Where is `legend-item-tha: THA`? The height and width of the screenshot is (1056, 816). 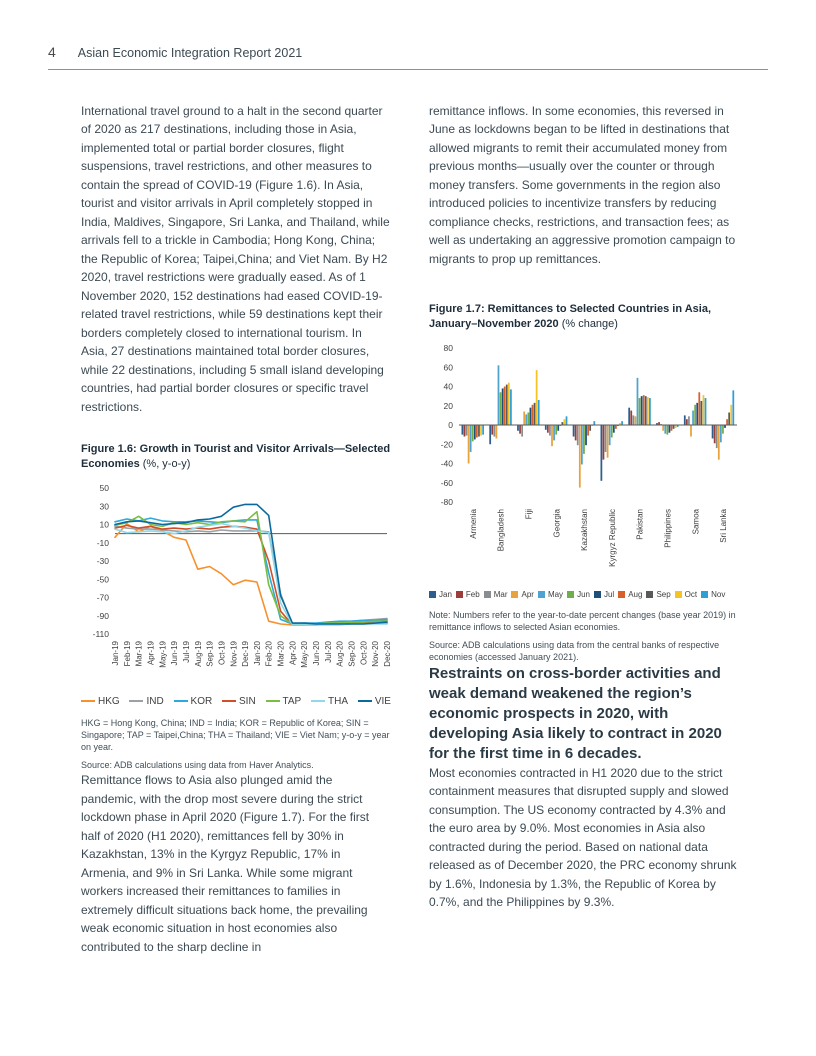 legend-item-tha: THA is located at coordinates (329, 701).